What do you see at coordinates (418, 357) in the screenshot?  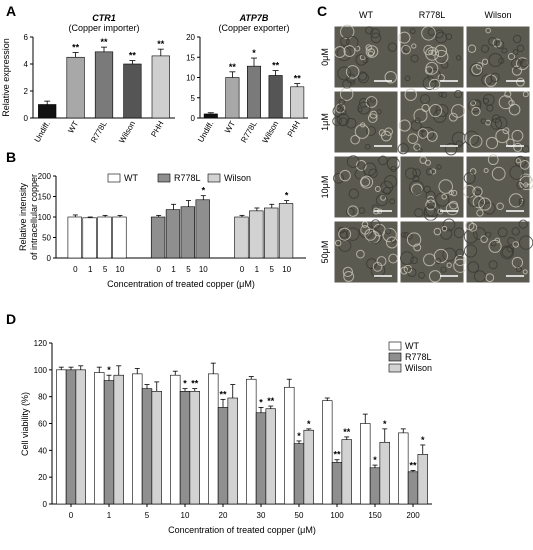 I see `legend-label: R778L` at bounding box center [418, 357].